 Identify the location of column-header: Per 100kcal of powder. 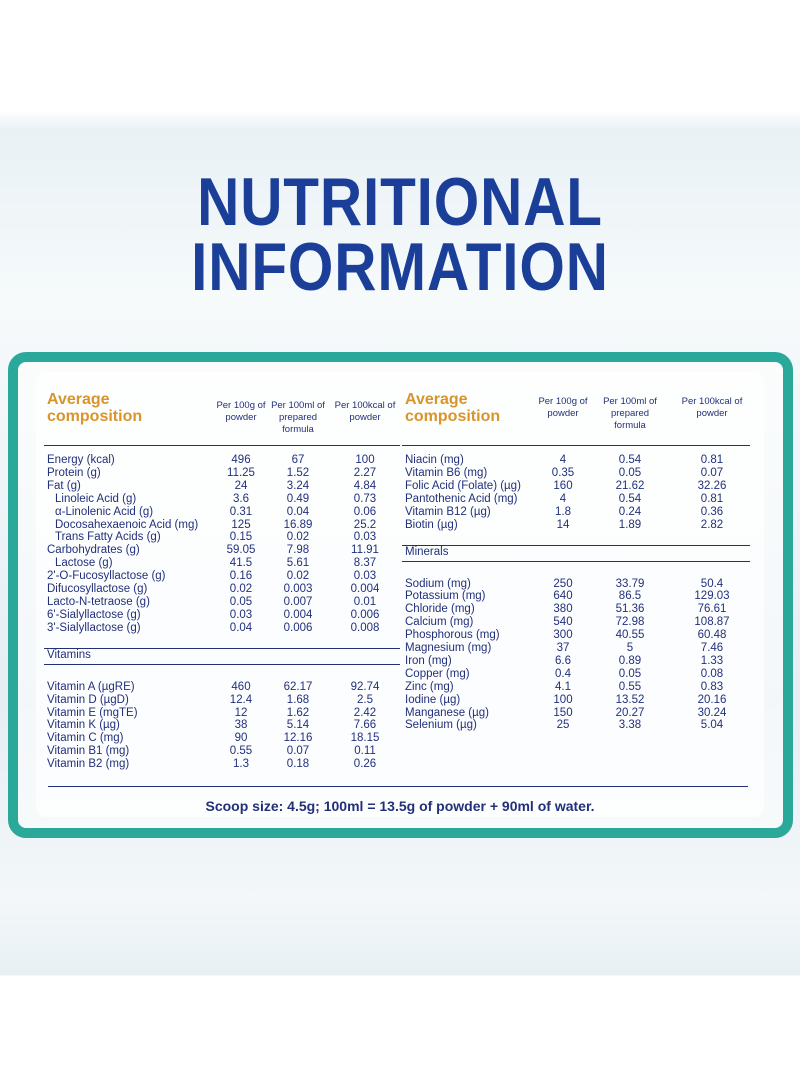
(365, 411).